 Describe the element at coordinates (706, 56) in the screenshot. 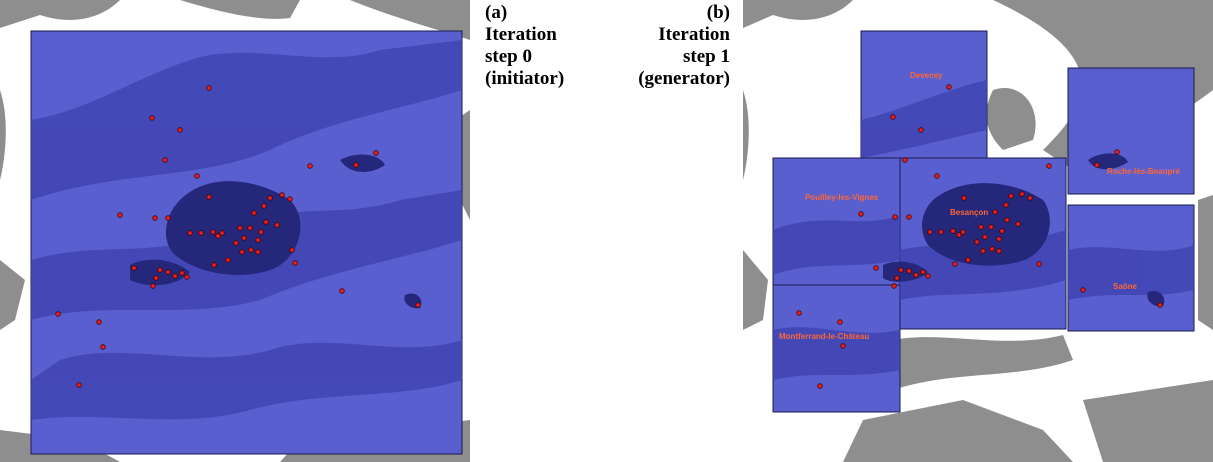

I see `caption-b-line2: step 1` at that location.